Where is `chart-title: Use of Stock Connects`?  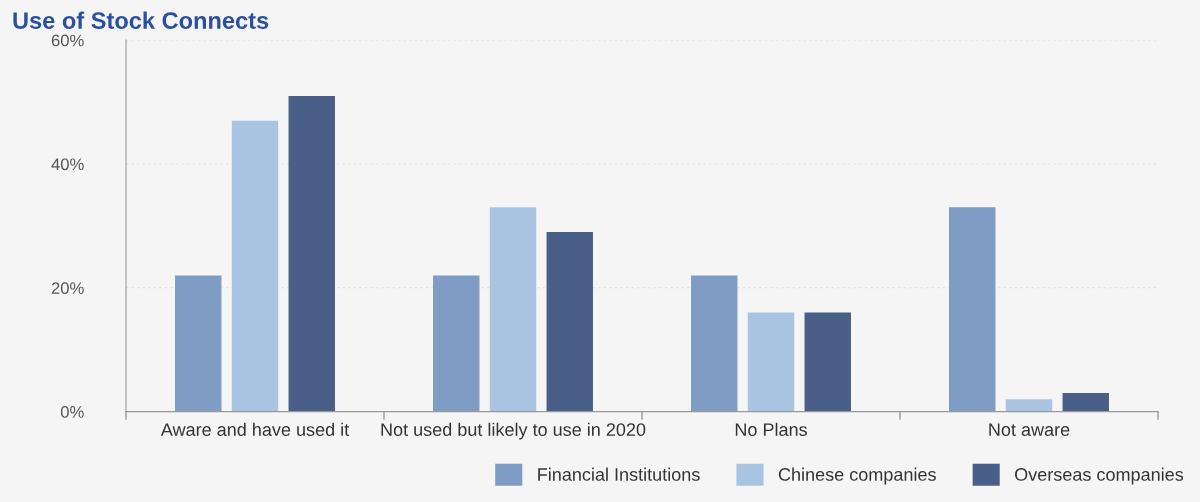 chart-title: Use of Stock Connects is located at coordinates (141, 20).